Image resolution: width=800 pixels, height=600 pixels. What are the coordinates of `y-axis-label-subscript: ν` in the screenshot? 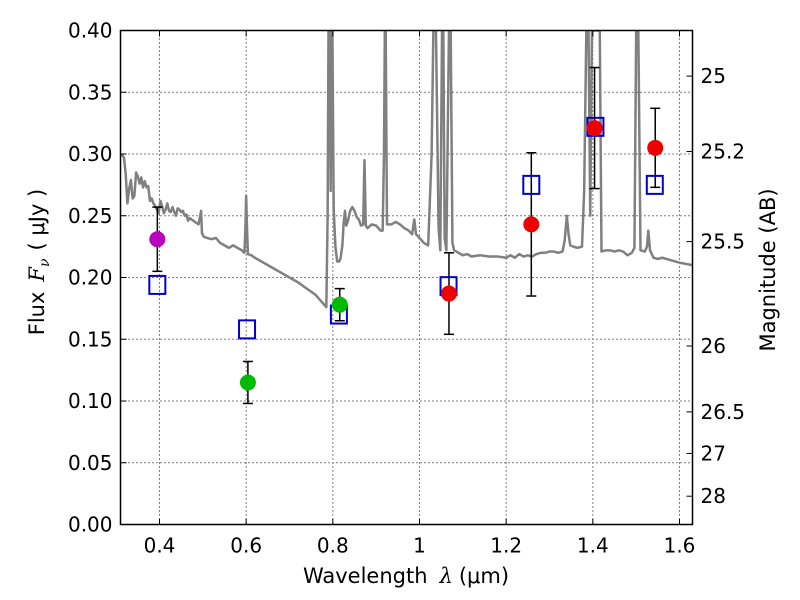 It's located at (45, 262).